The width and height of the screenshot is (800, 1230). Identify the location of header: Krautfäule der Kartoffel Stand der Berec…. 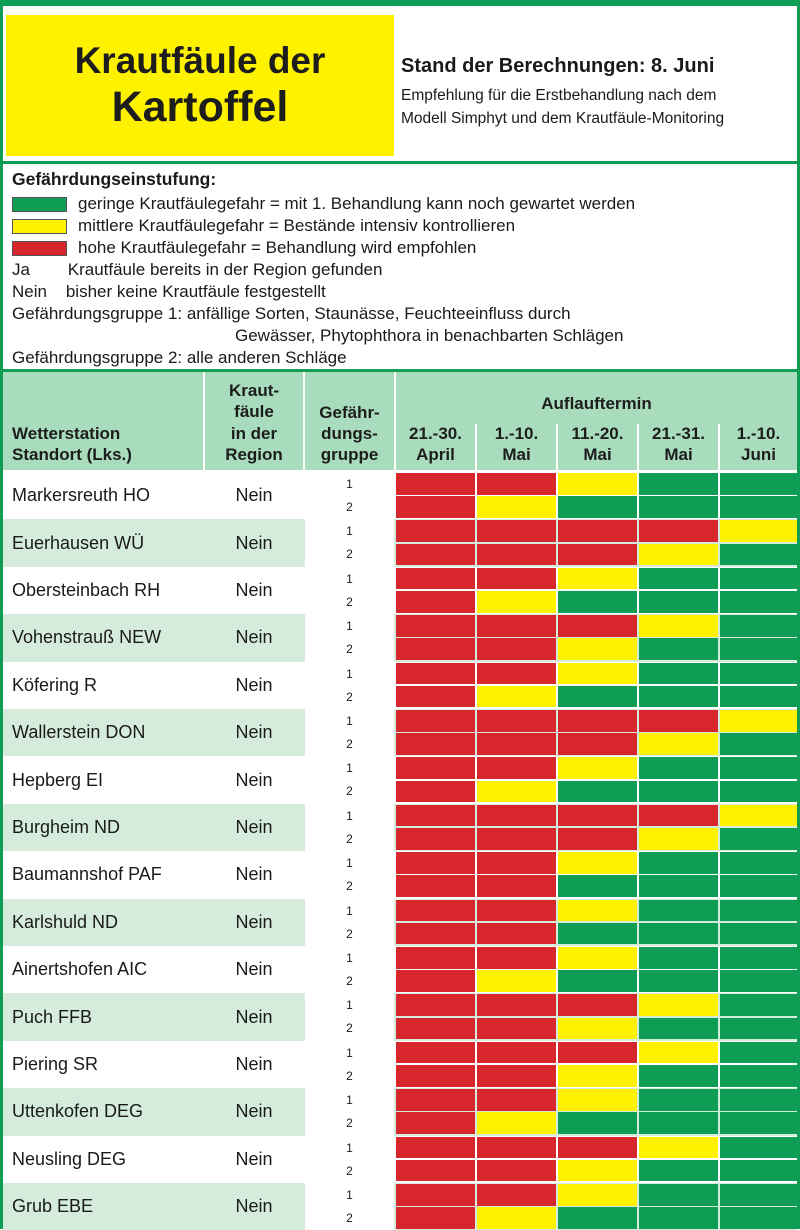
(400, 81).